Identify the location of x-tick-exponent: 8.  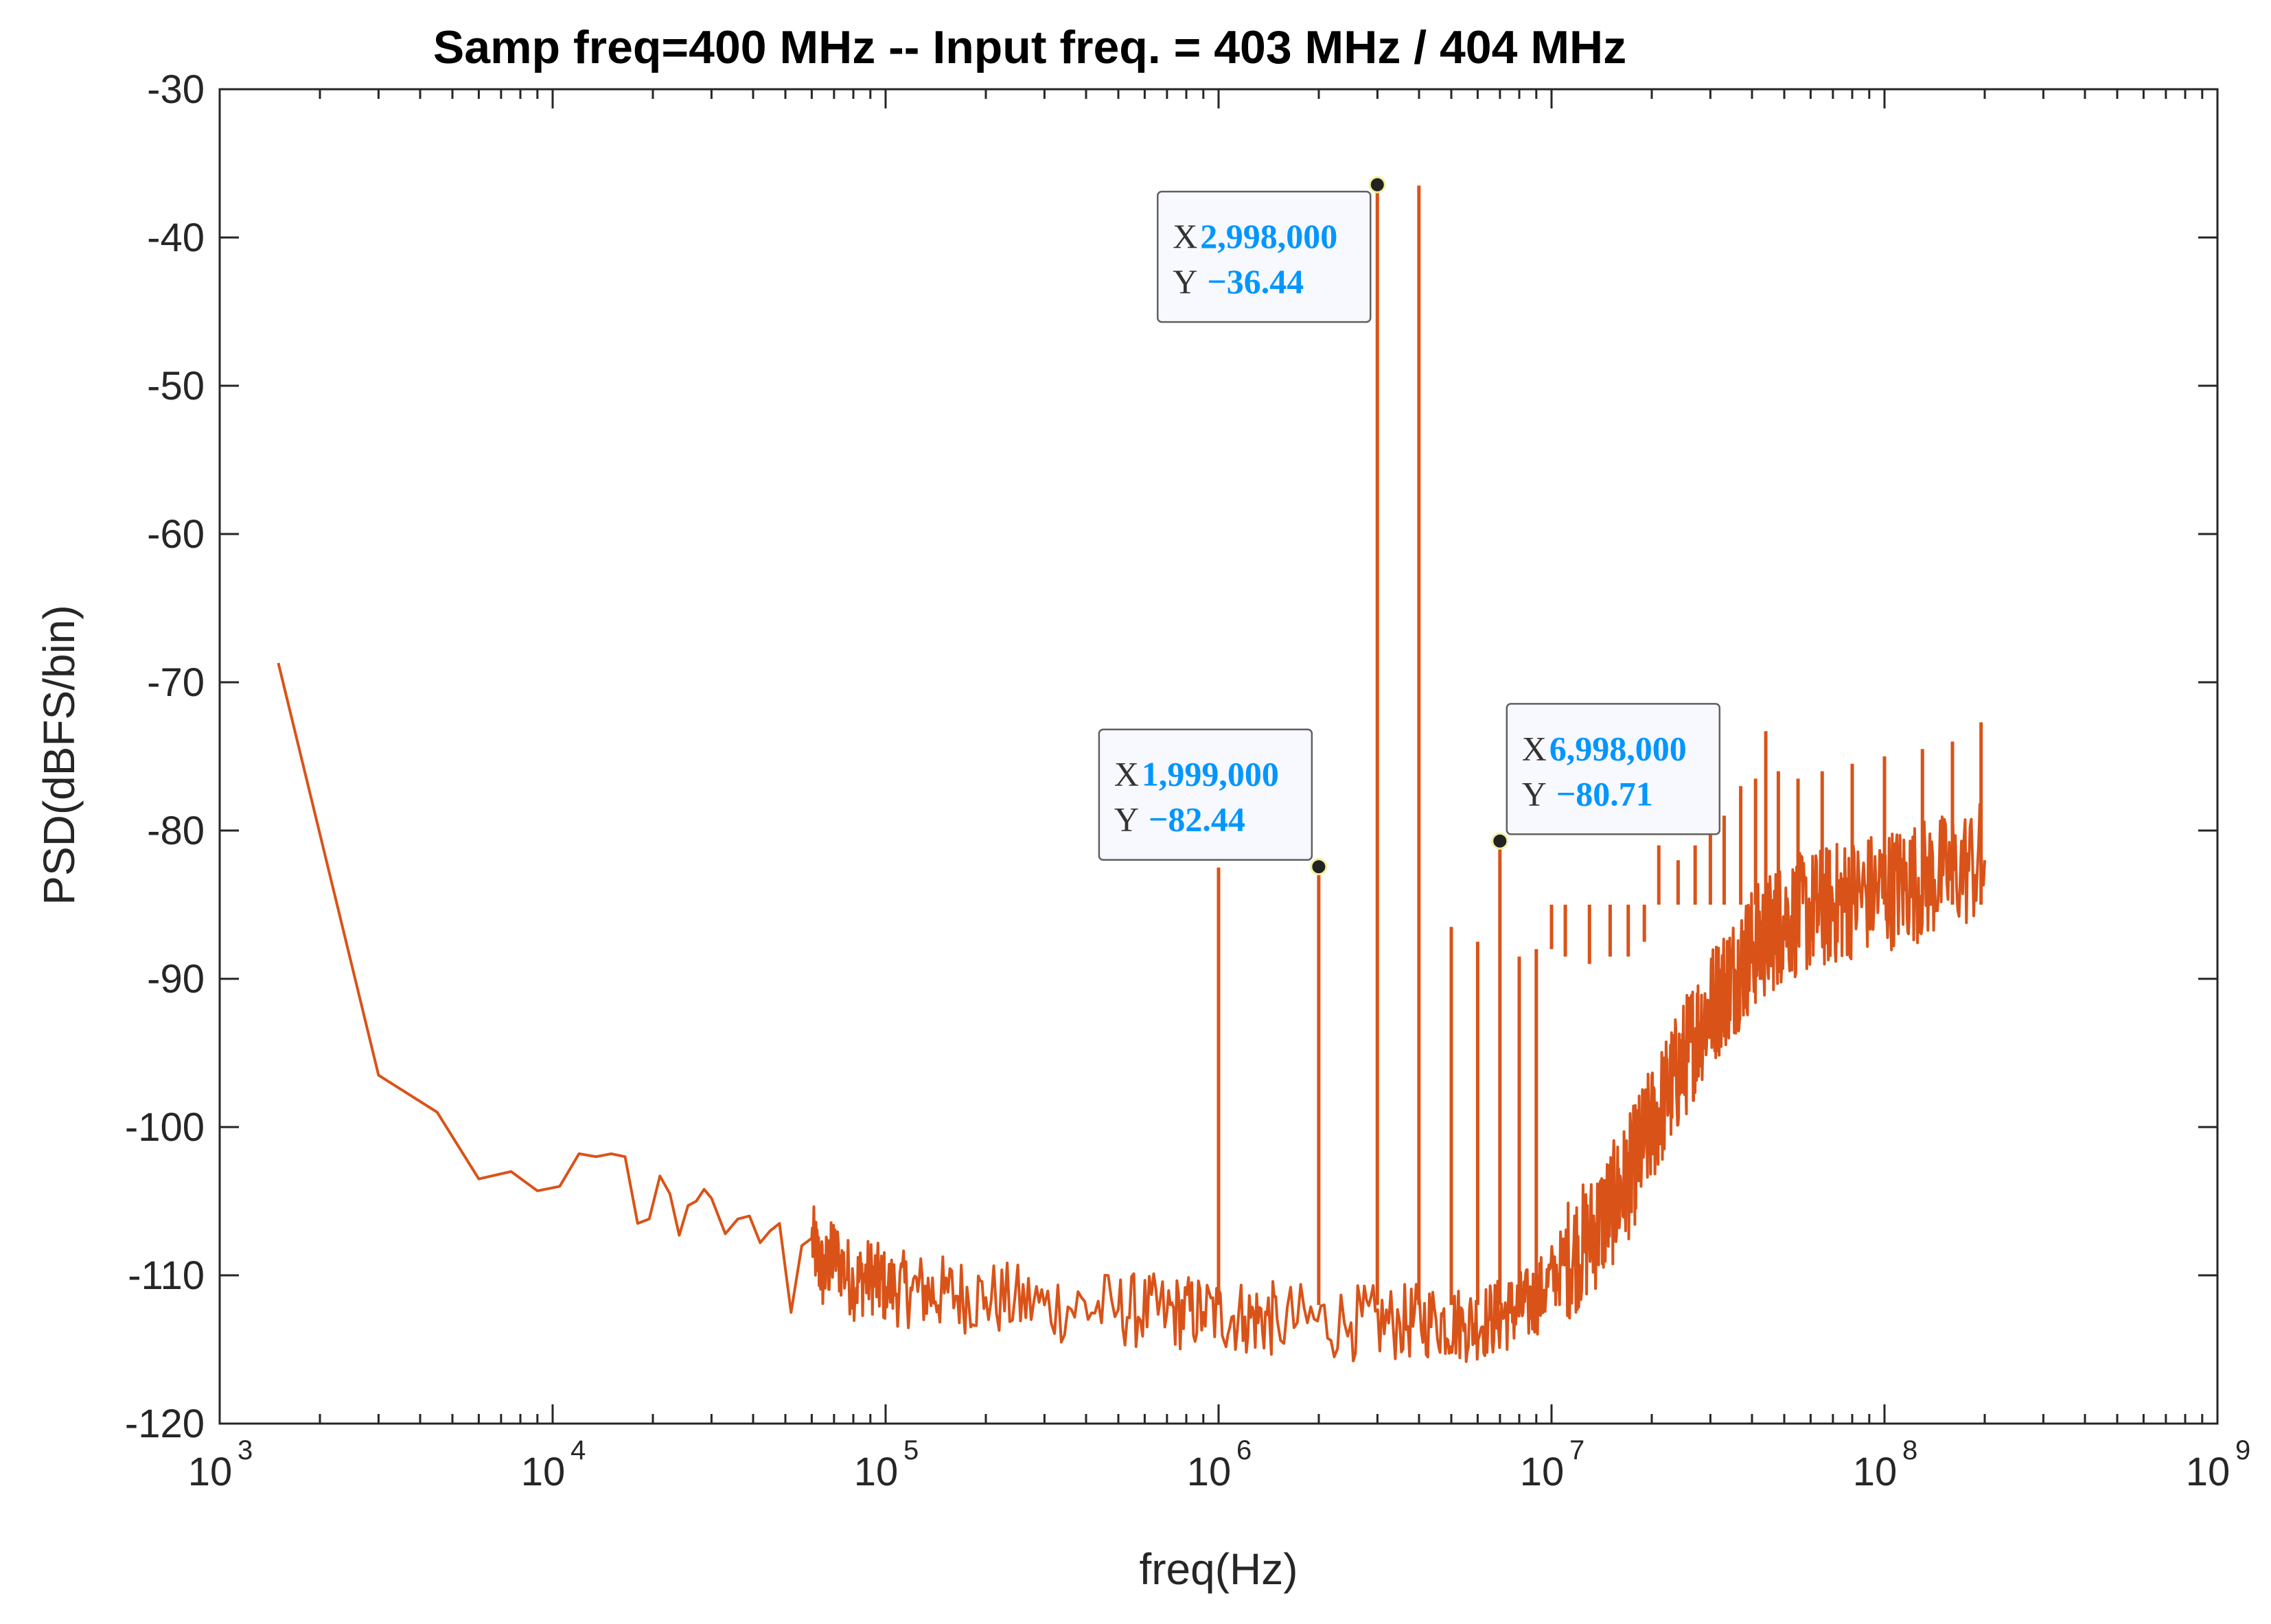
(1909, 1450).